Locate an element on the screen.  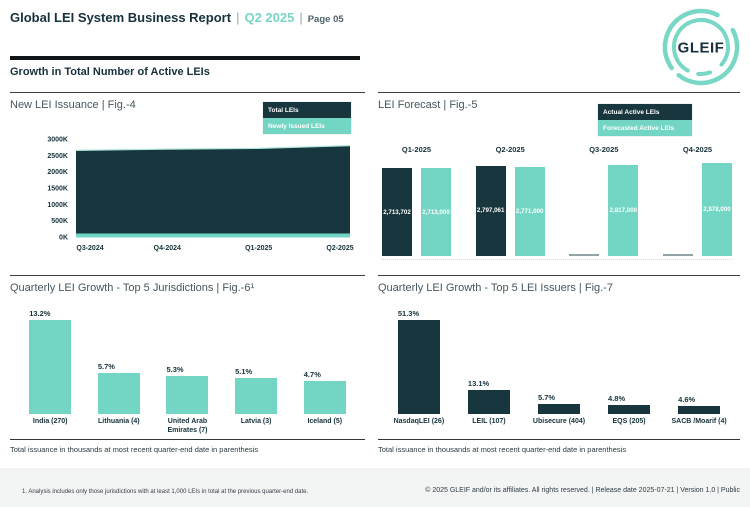
bar-column: 5.3% is located at coordinates (187, 359).